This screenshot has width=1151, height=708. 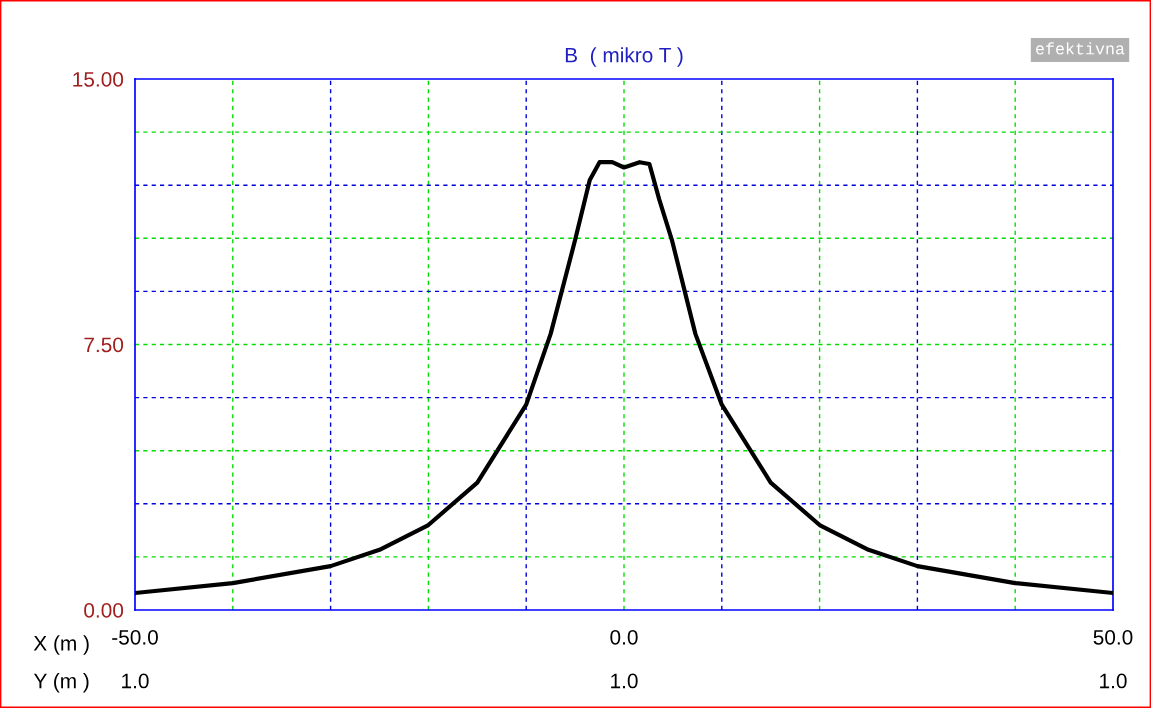 I want to click on x-axis-title: X (m ), so click(x=61, y=645).